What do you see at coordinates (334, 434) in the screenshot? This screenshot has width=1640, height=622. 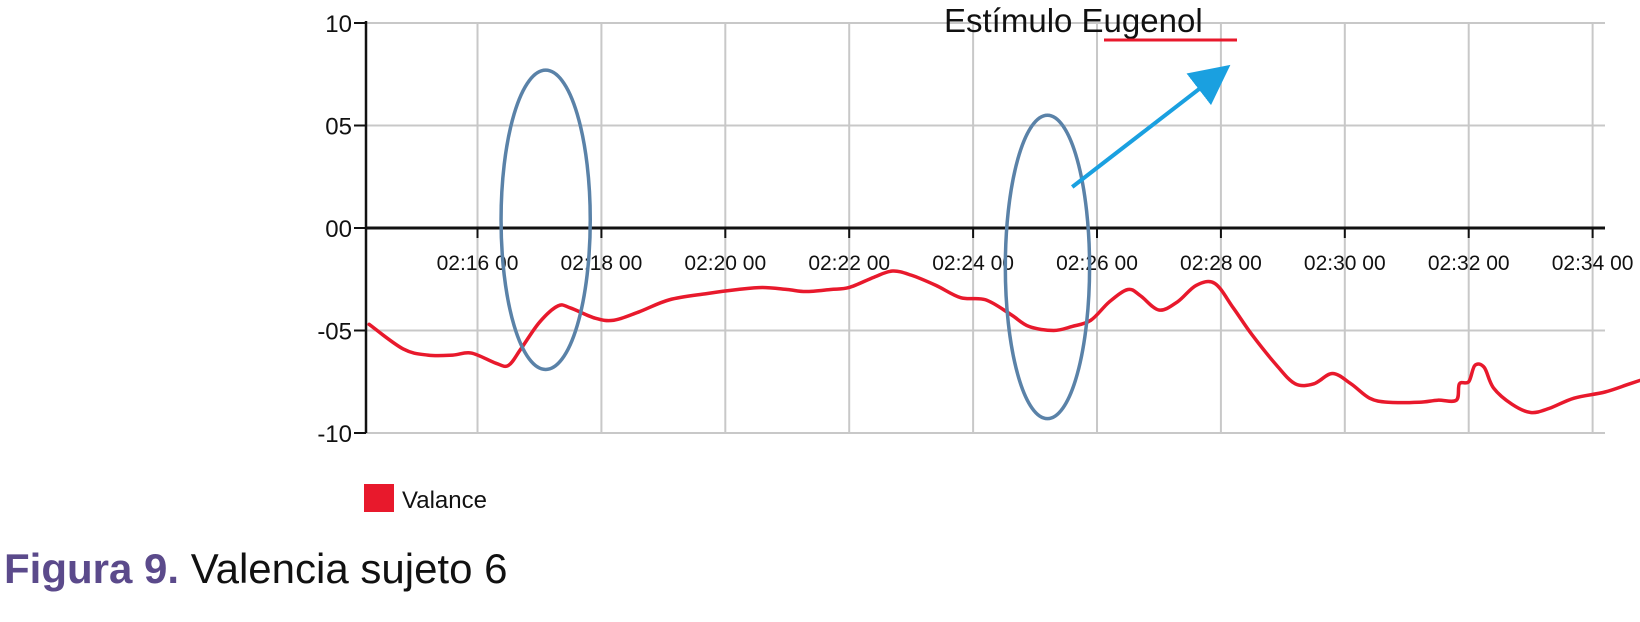 I see `y-tick-label: -10` at bounding box center [334, 434].